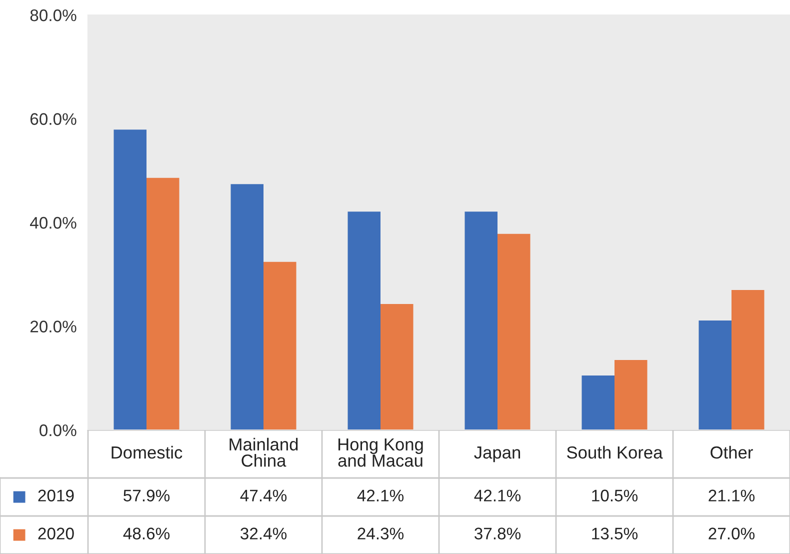  What do you see at coordinates (615, 452) in the screenshot?
I see `x-tick-label: South Korea` at bounding box center [615, 452].